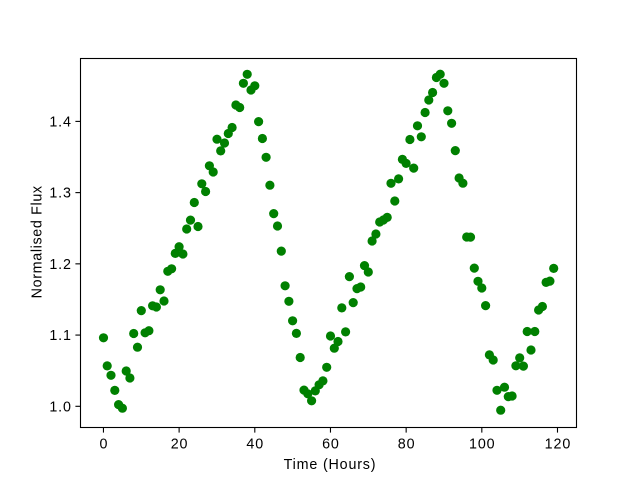 The width and height of the screenshot is (640, 480). Describe the element at coordinates (37, 241) in the screenshot. I see `svg-text: Normalised Flux` at that location.